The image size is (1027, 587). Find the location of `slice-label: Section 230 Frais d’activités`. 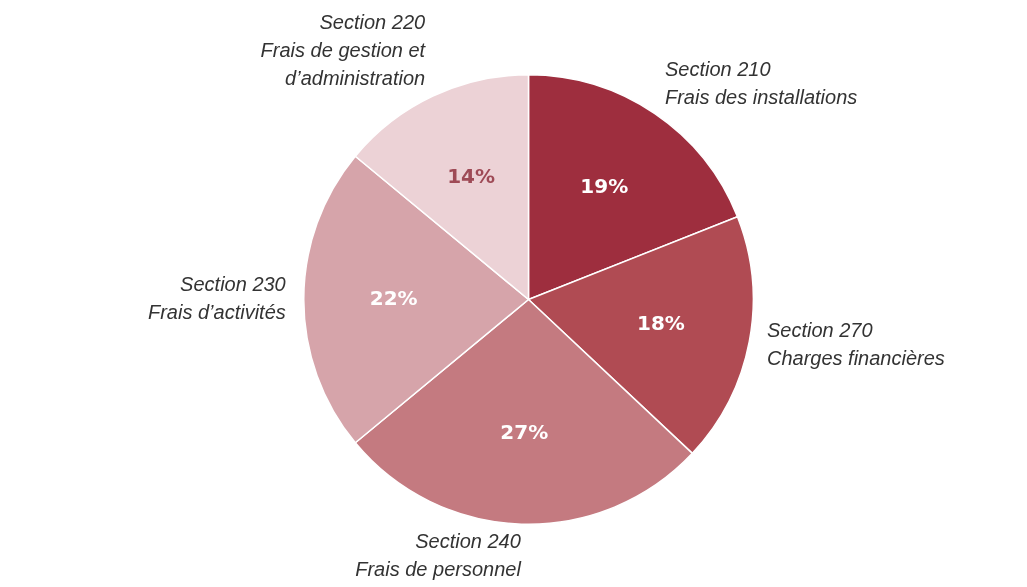

slice-label: Section 230 Frais d’activités is located at coordinates (216, 298).